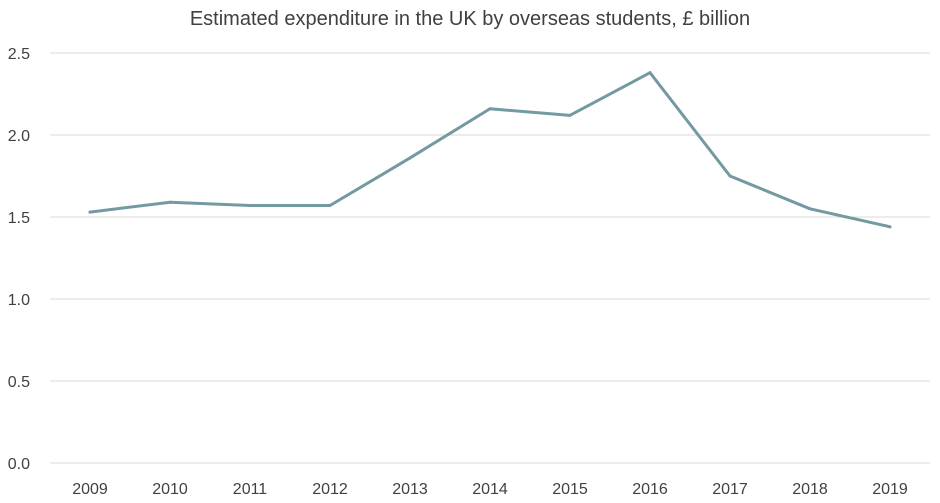  What do you see at coordinates (330, 489) in the screenshot?
I see `x-tick-label: 2012` at bounding box center [330, 489].